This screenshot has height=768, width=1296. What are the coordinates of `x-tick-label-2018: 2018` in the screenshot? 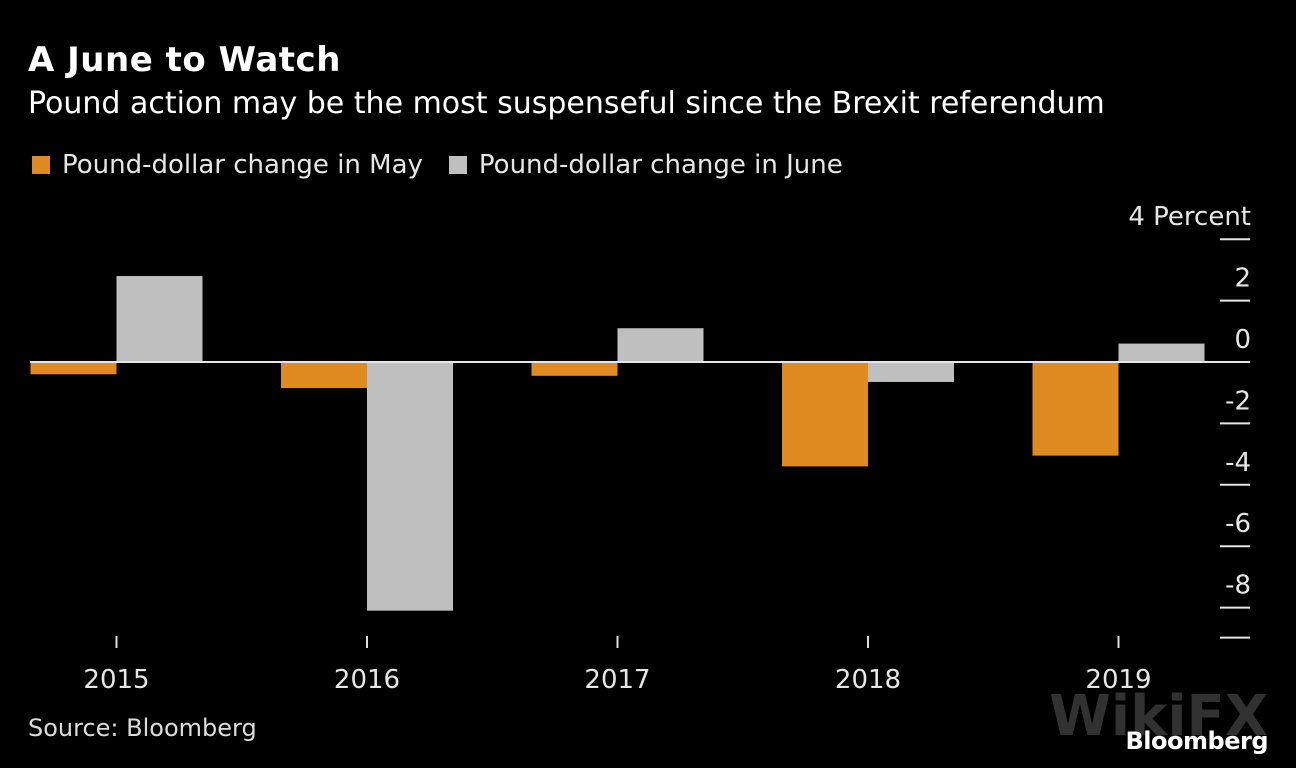 It's located at (868, 680).